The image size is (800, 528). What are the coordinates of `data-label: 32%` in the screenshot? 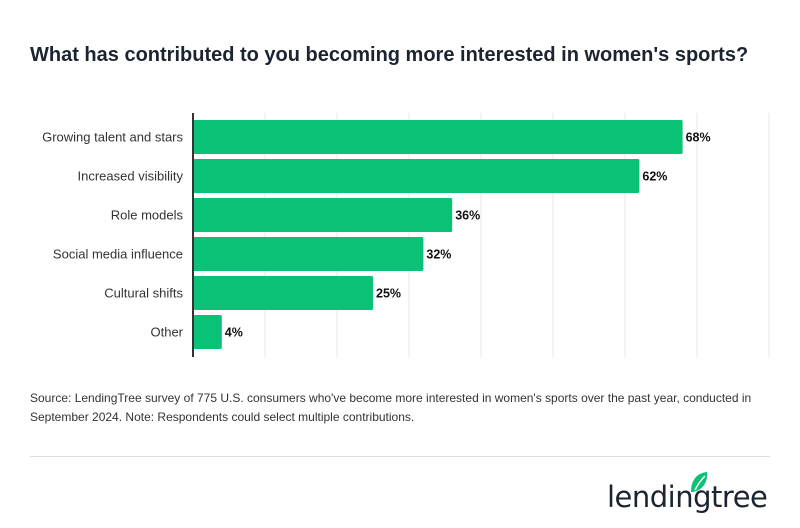 It's located at (438, 255).